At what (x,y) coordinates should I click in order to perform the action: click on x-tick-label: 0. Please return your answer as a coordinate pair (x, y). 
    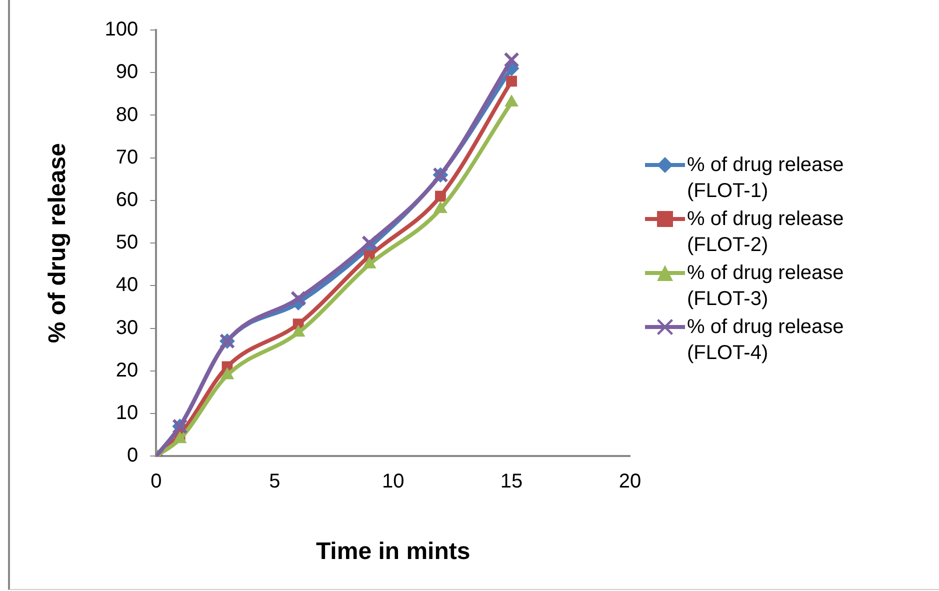
    Looking at the image, I should click on (156, 481).